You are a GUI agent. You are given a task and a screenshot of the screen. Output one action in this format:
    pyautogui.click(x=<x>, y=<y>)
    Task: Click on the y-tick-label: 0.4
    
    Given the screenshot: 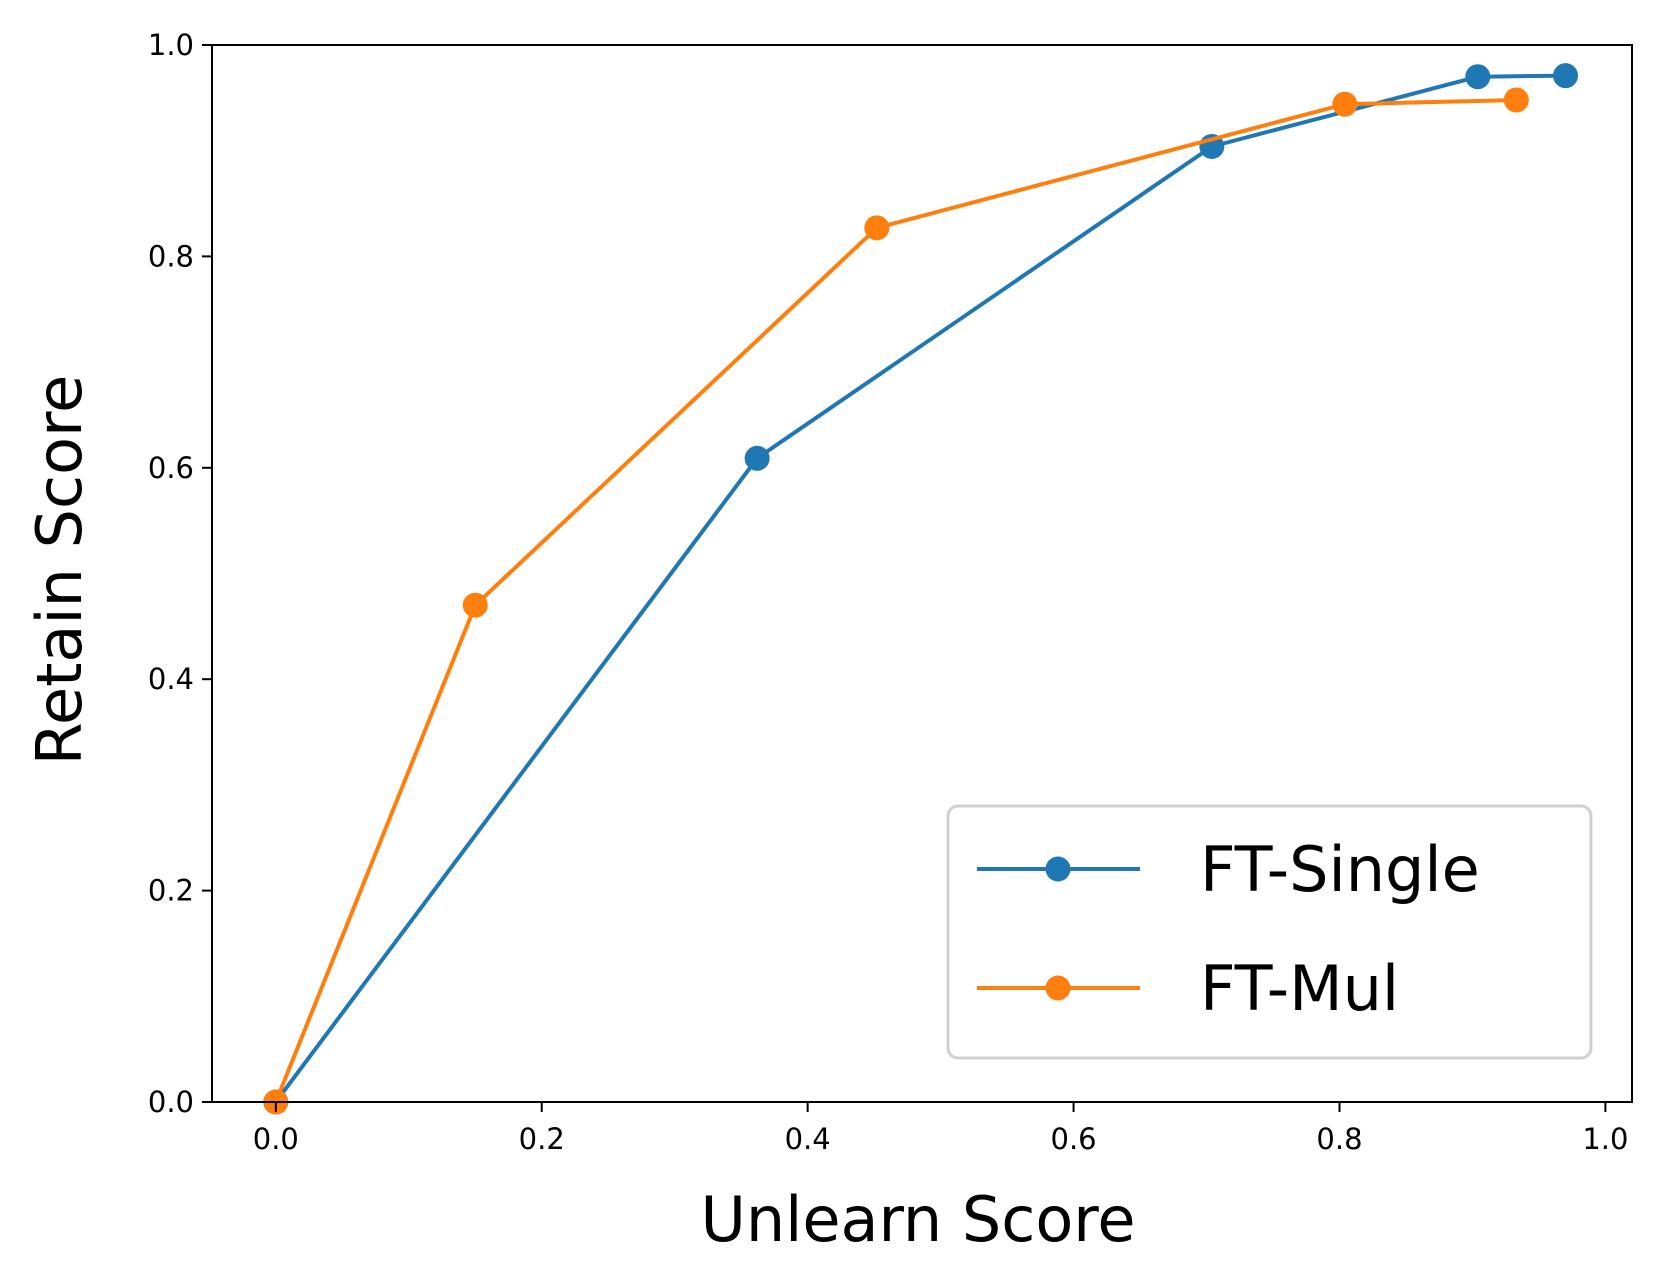 What is the action you would take?
    pyautogui.click(x=171, y=679)
    